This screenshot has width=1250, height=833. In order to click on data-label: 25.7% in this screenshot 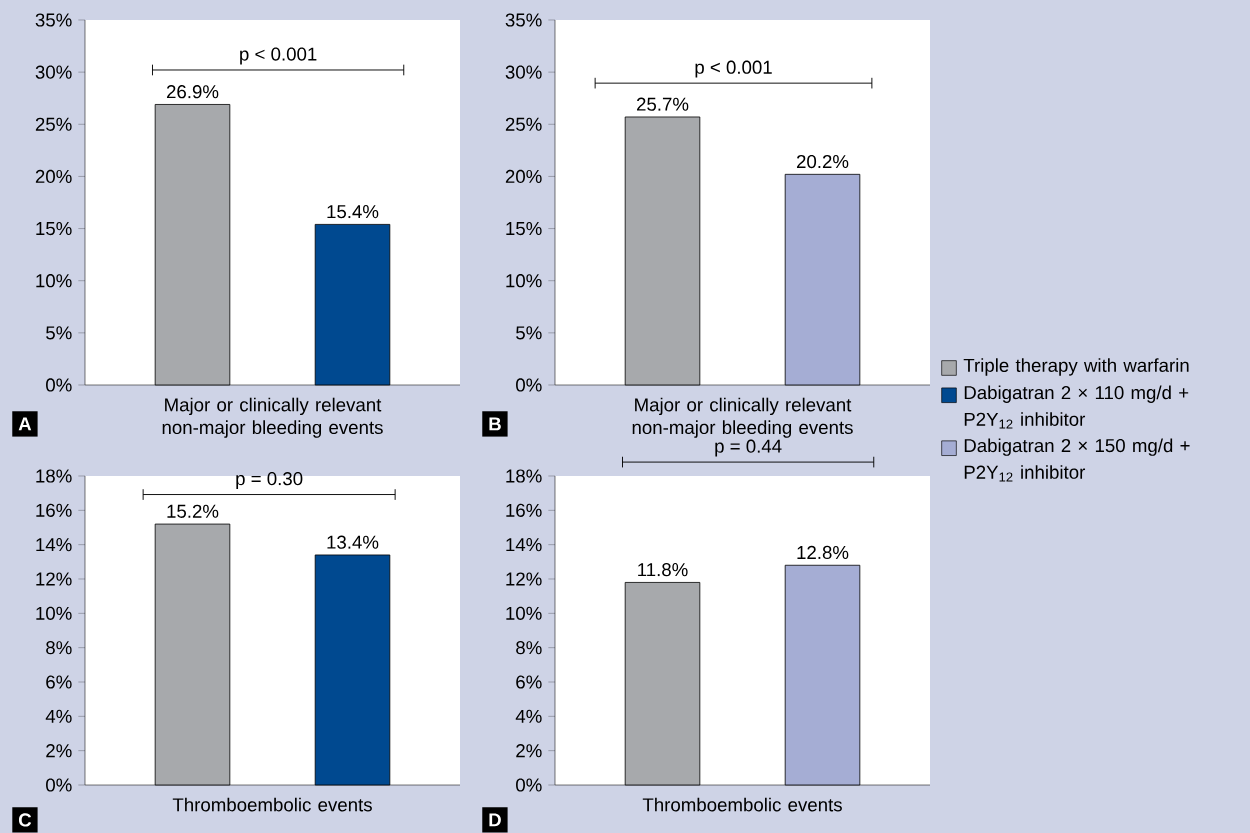, I will do `click(662, 104)`.